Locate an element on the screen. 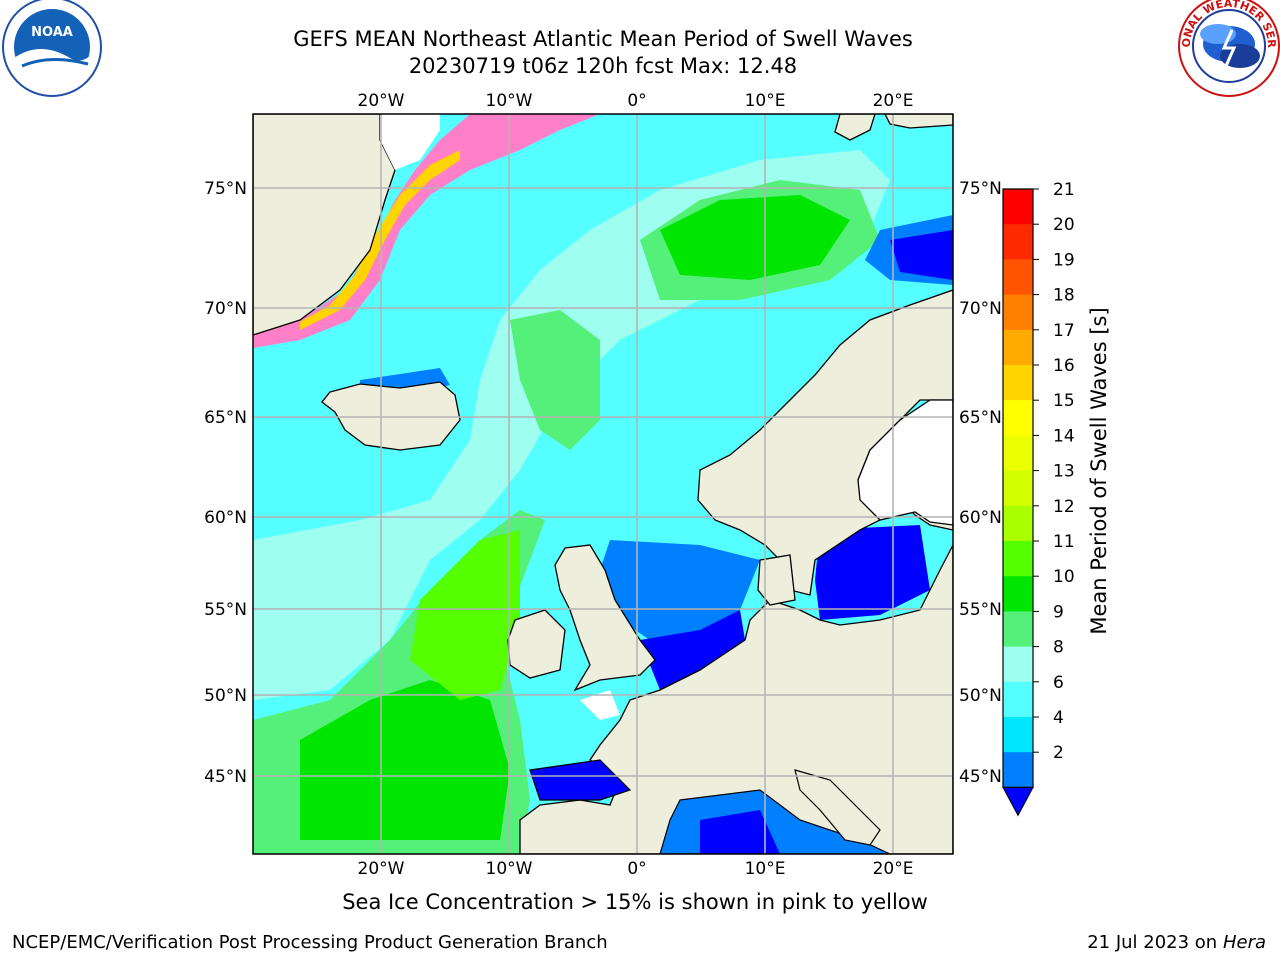  colorbar-tick-label: 20 is located at coordinates (1064, 225).